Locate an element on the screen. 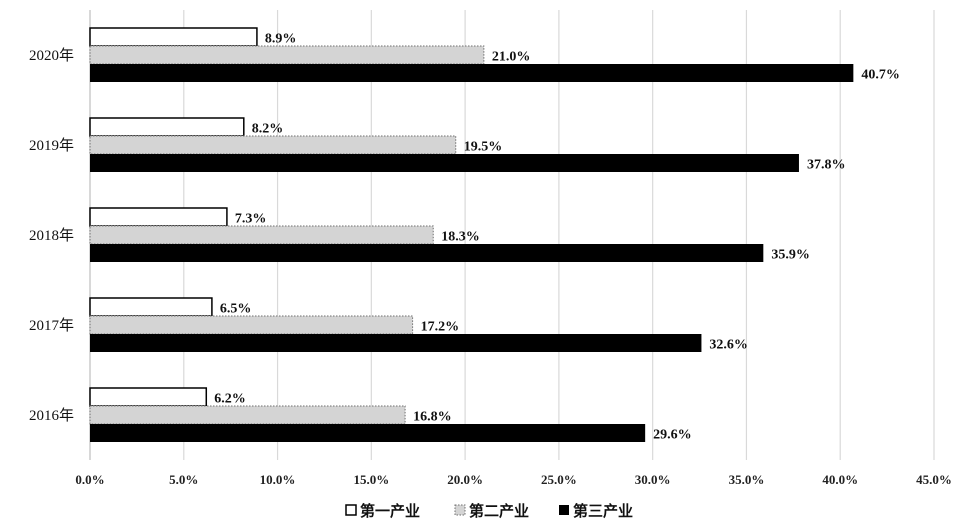  value-label-series3-2018: 35.9% is located at coordinates (790, 255).